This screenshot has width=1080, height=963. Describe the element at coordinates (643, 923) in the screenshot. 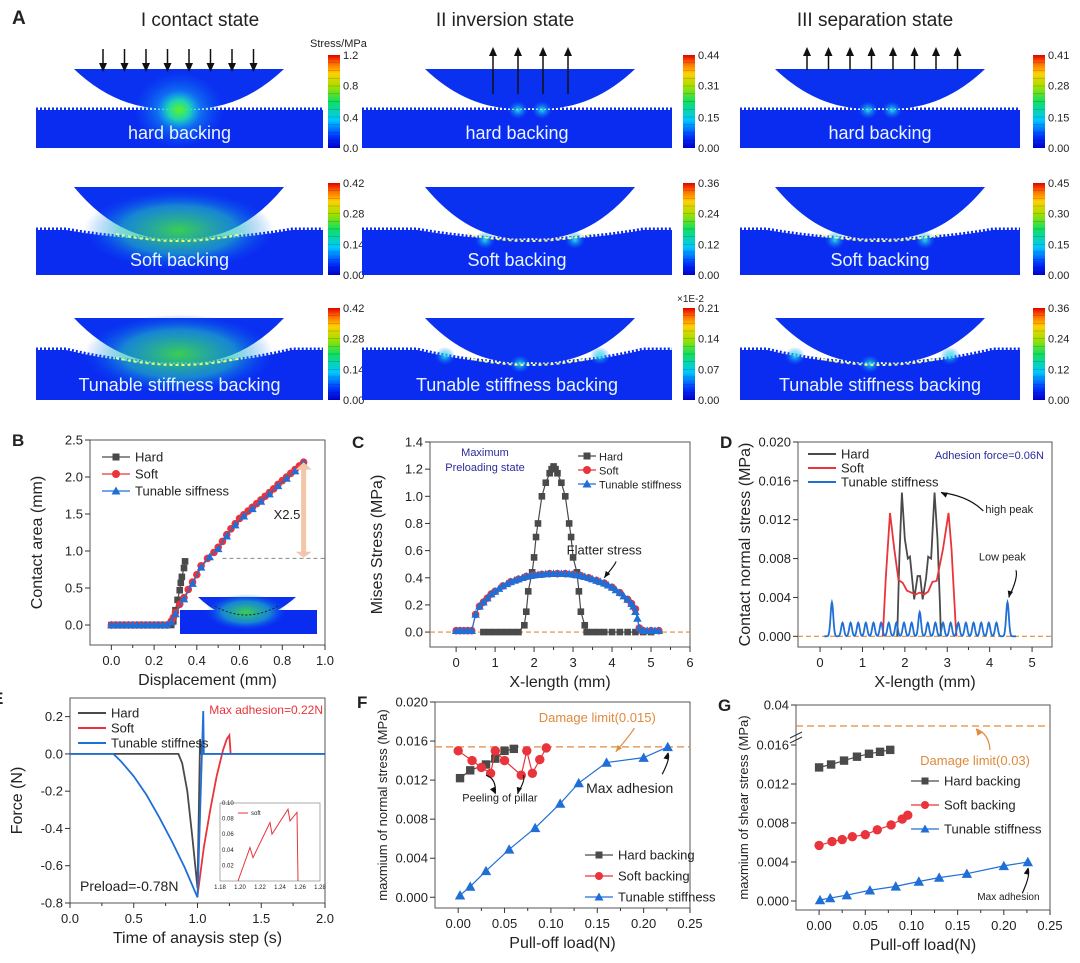

I see `x-tick-label: 0.20` at that location.